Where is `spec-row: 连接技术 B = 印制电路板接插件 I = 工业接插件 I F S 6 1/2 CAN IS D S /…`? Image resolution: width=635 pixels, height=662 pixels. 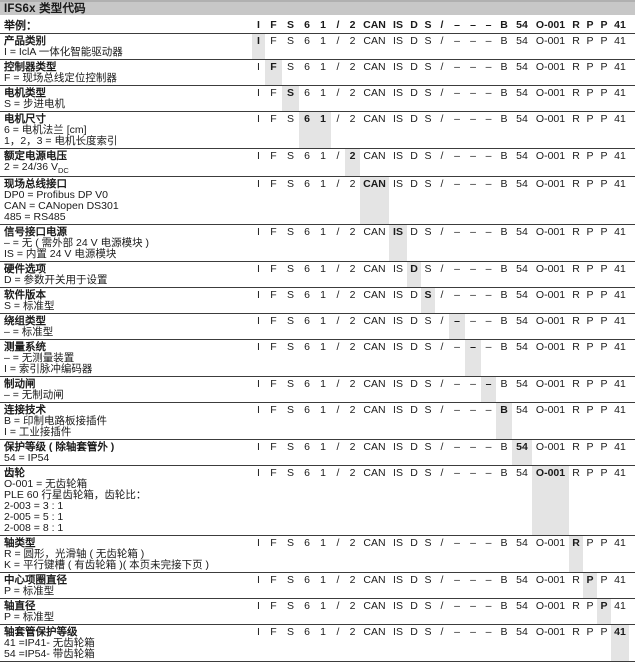 spec-row: 连接技术 B = 印制电路板接插件 I = 工业接插件 I F S 6 1/2 CAN IS D S /… is located at coordinates (317, 421).